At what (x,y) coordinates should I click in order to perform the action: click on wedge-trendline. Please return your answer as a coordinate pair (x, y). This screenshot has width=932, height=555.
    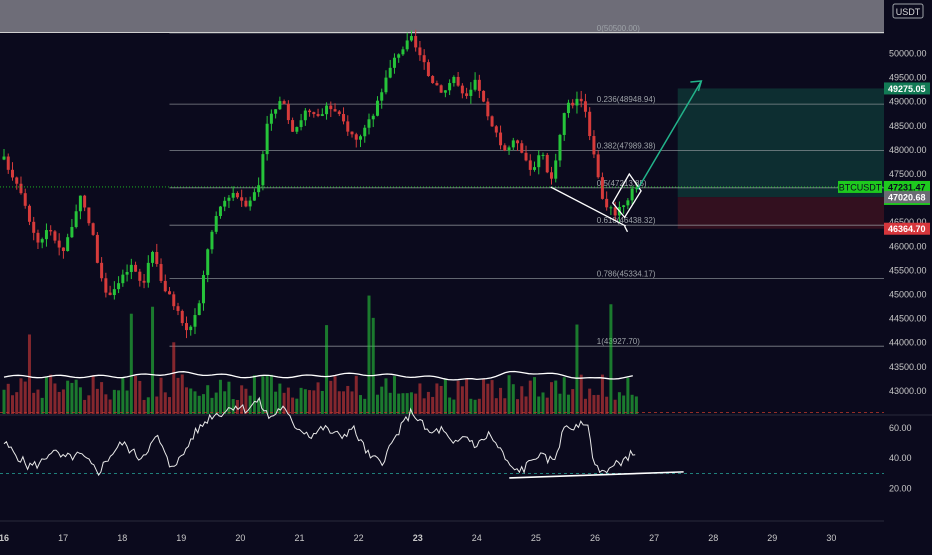
    Looking at the image, I should click on (588, 206).